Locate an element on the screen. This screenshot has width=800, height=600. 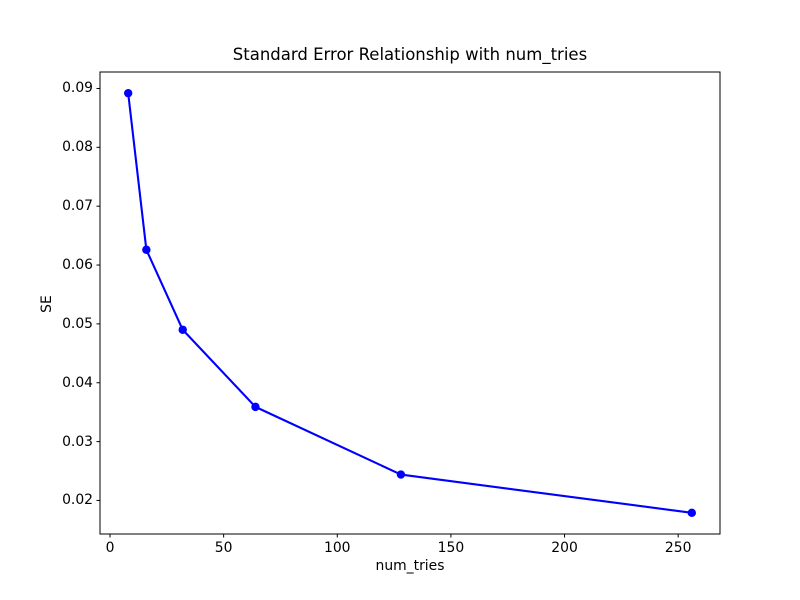
y-axis-label: SE is located at coordinates (47, 304).